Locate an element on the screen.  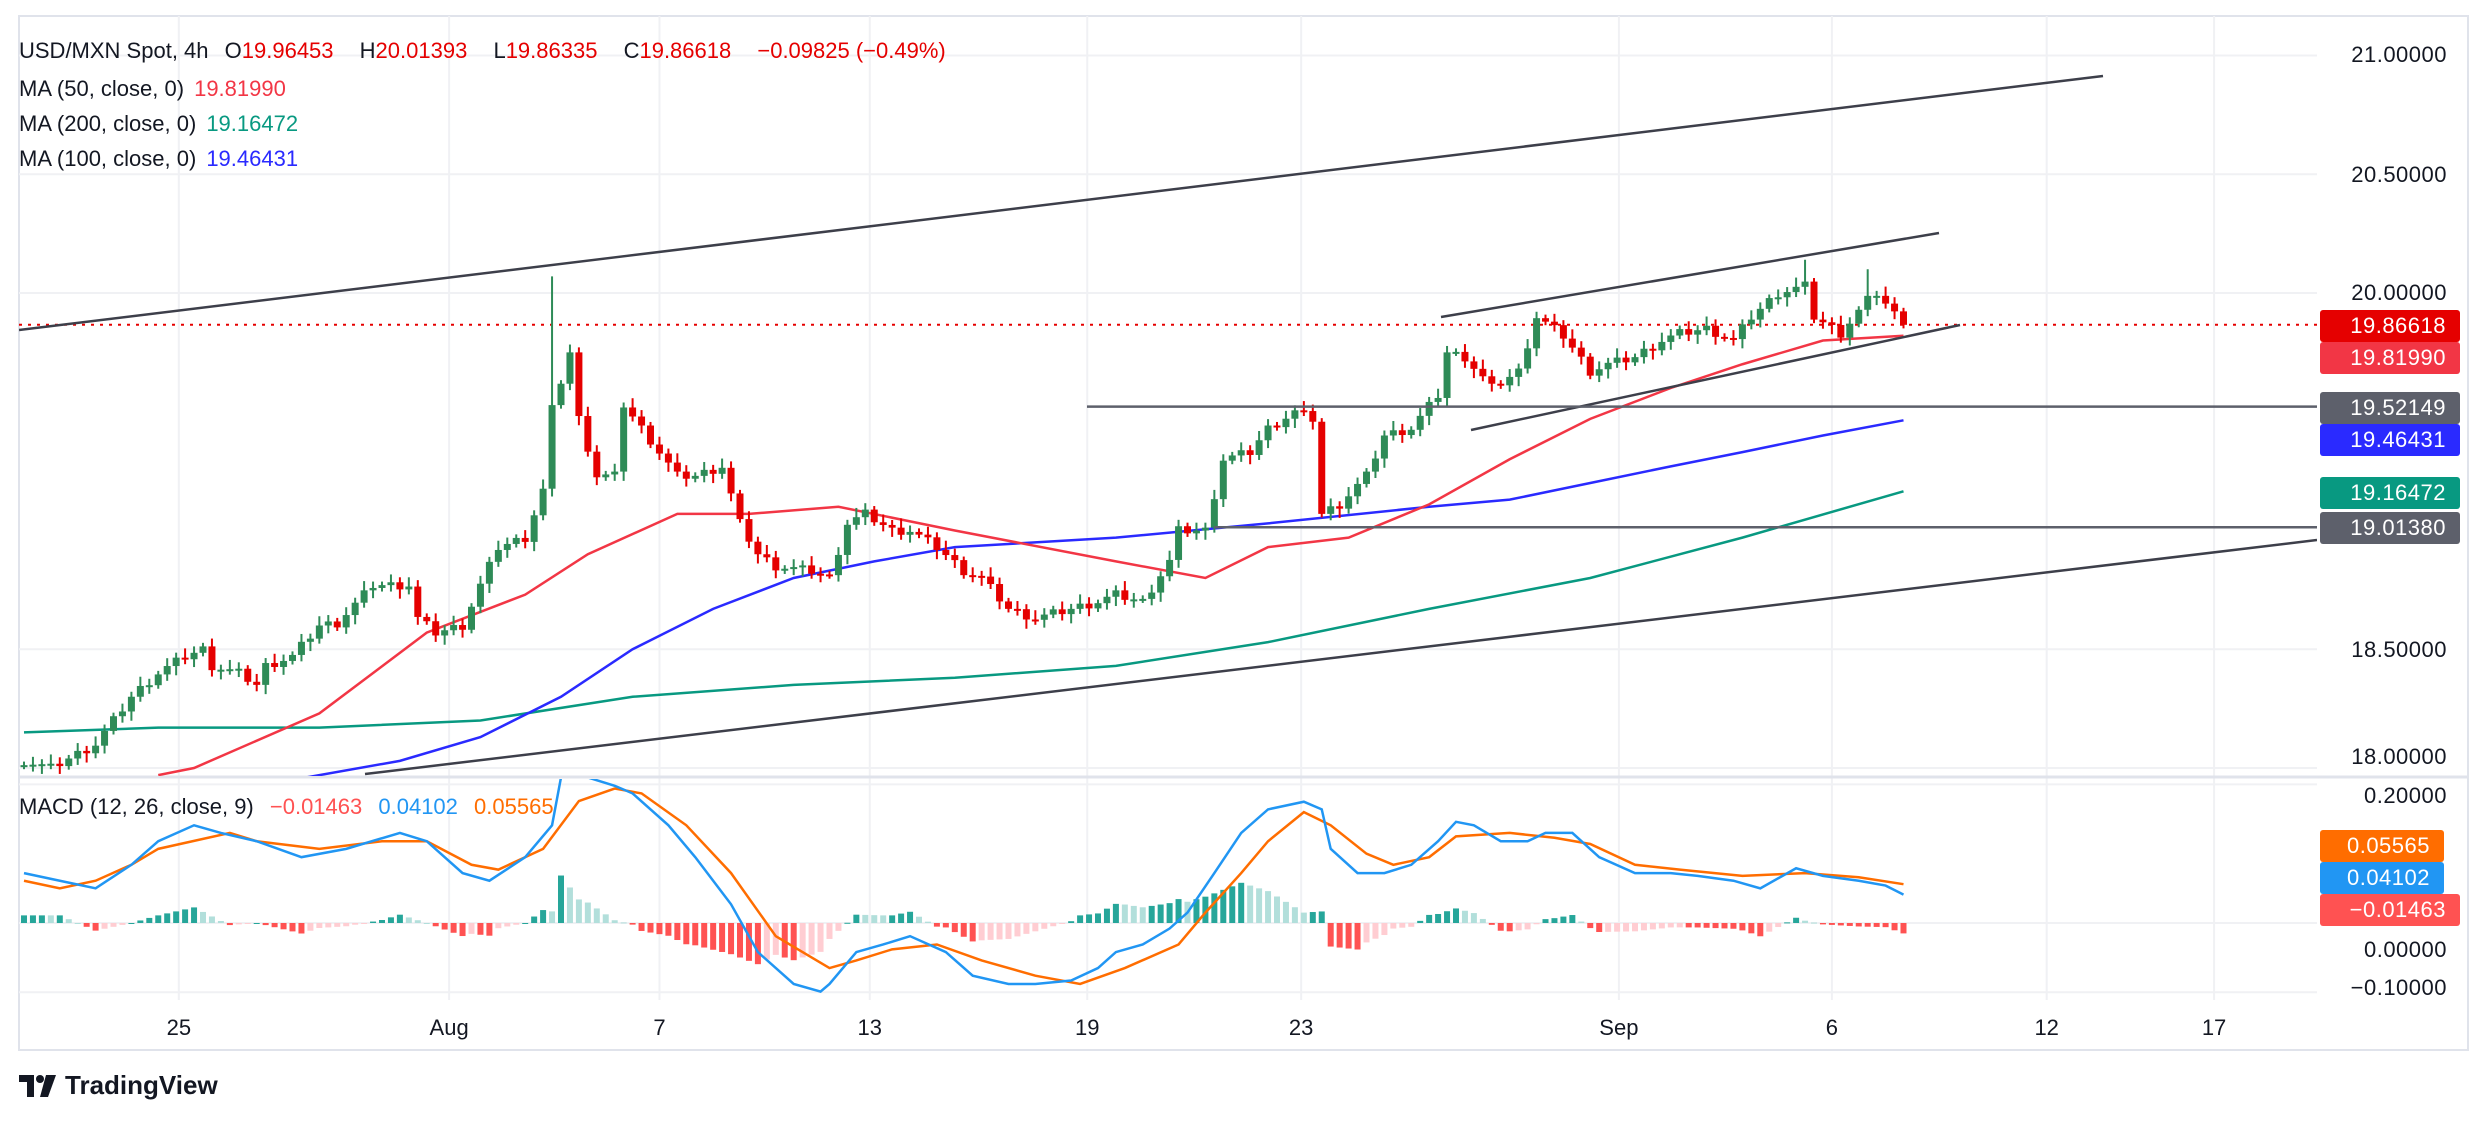
brand-name: TradingView is located at coordinates (141, 1085).